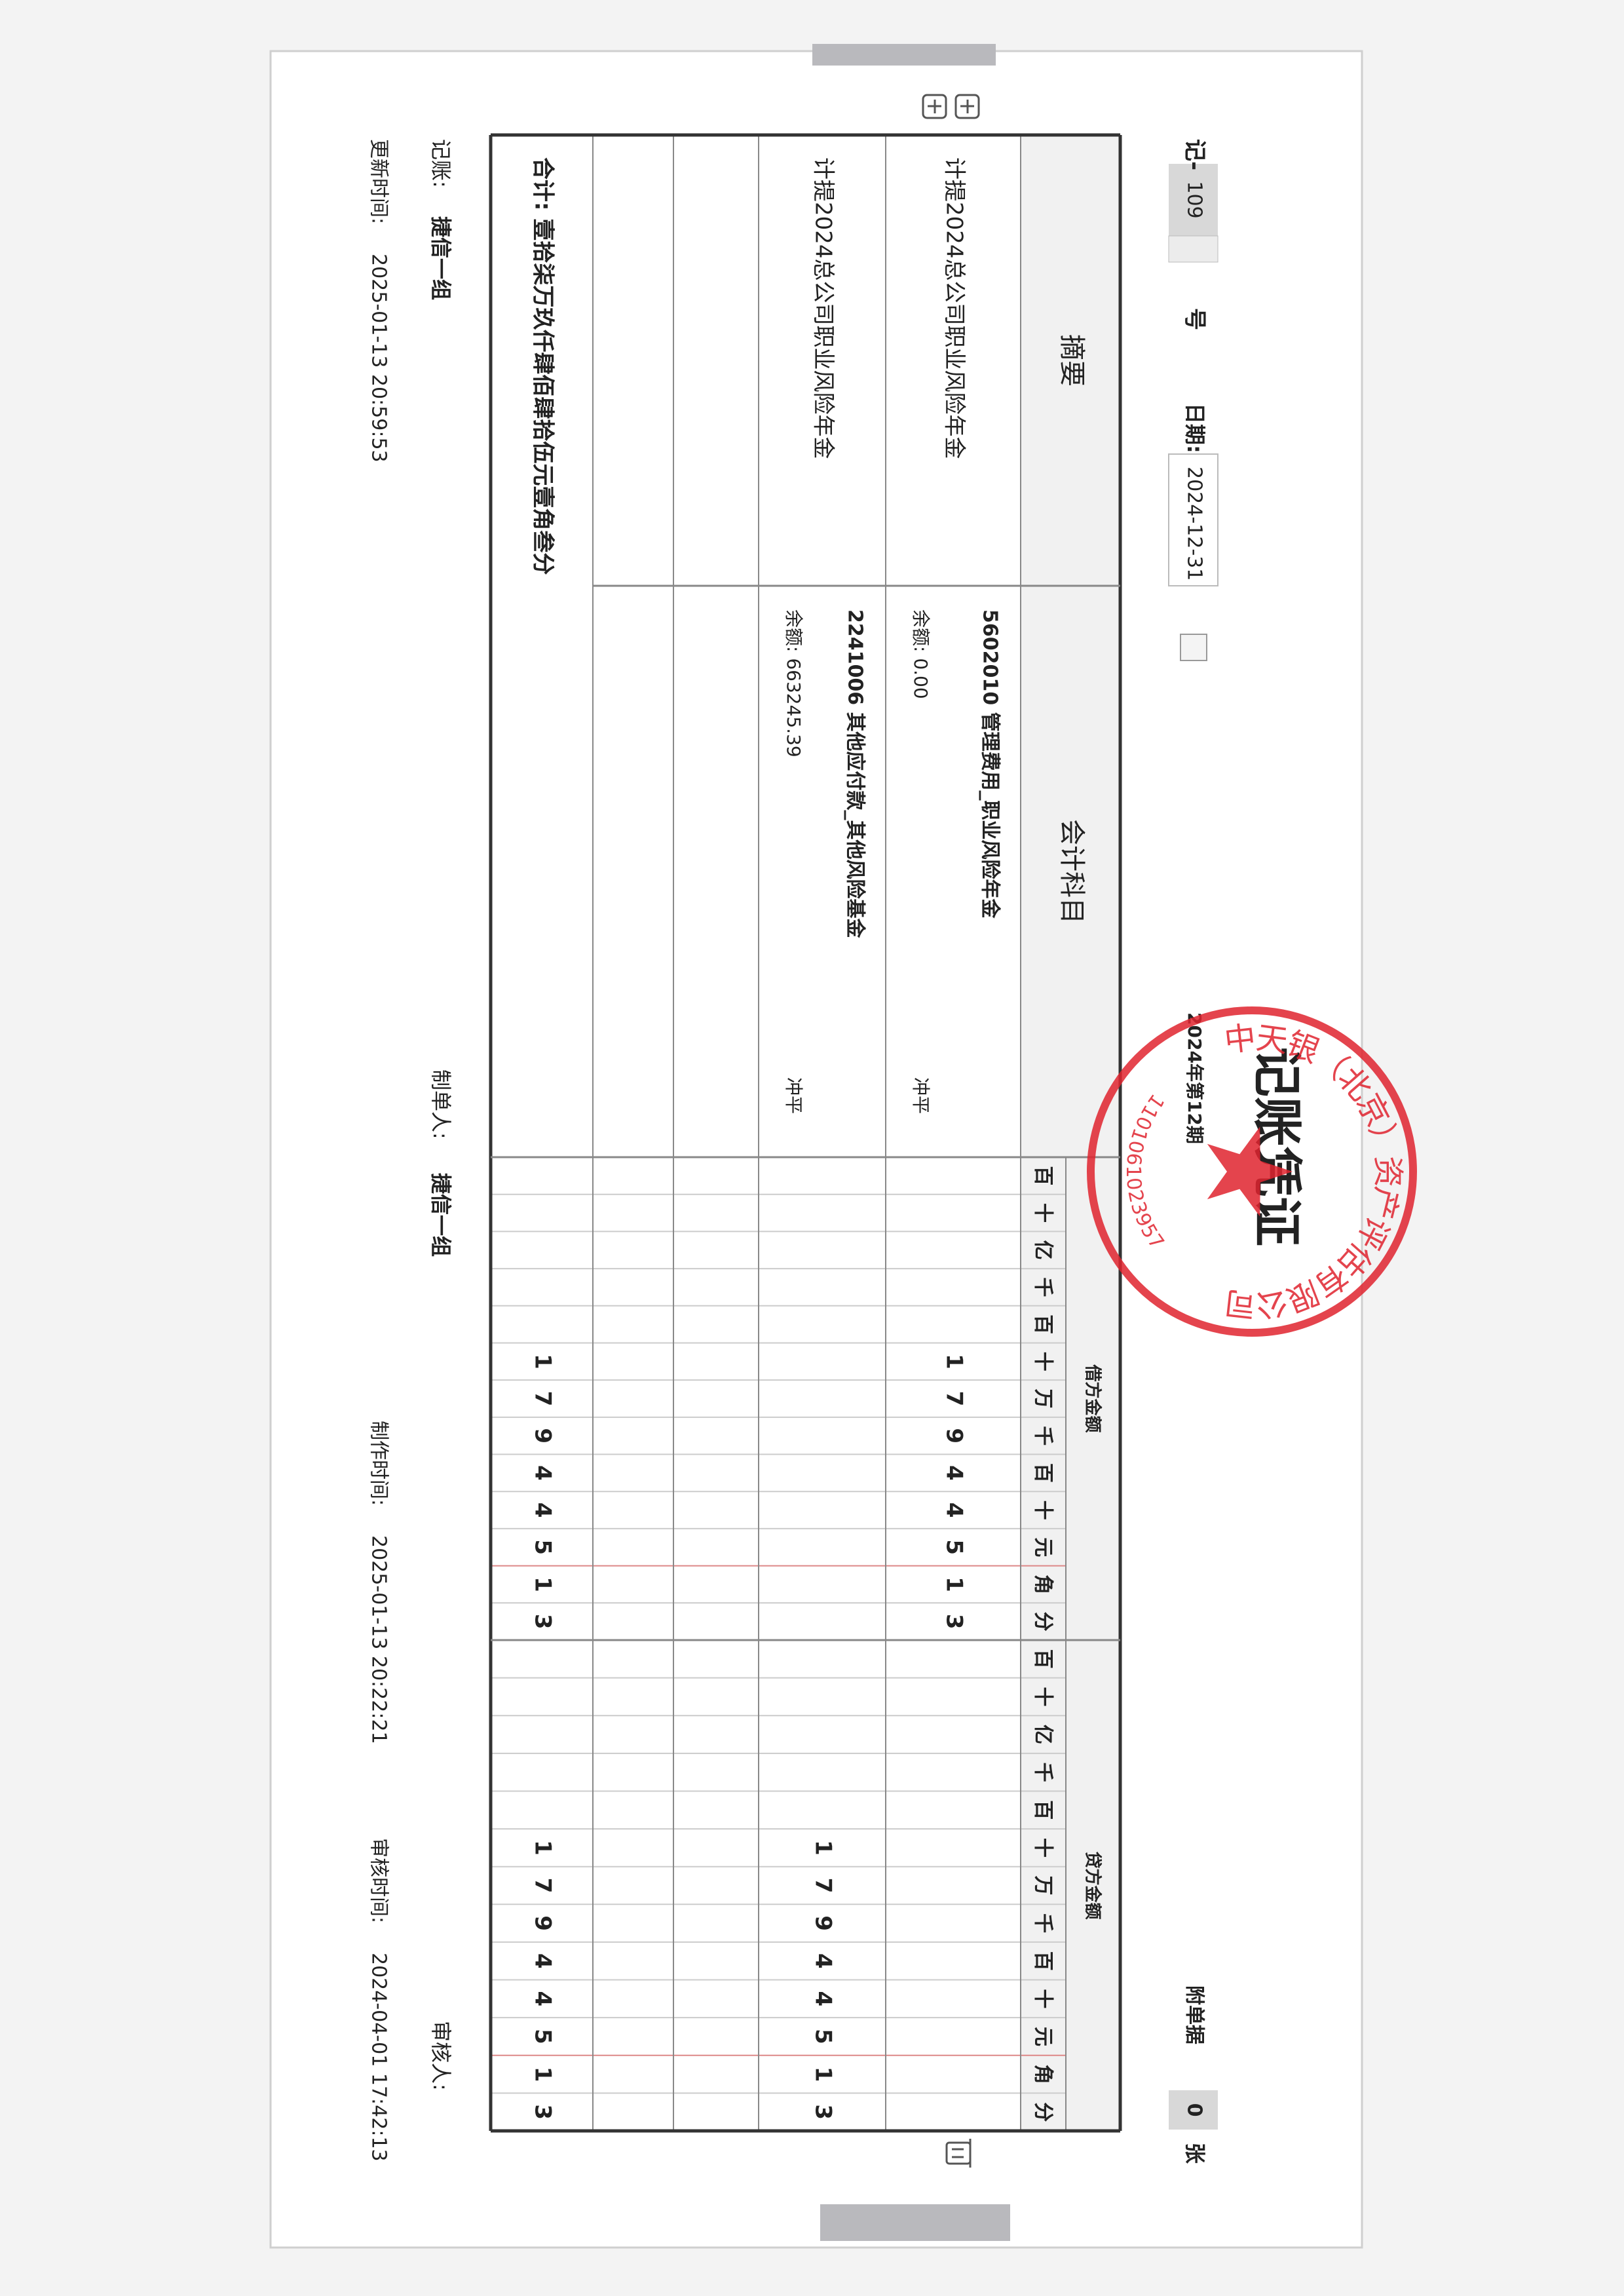 This screenshot has width=1624, height=2296. I want to click on updated-label: 更新时间:, so click(379, 181).